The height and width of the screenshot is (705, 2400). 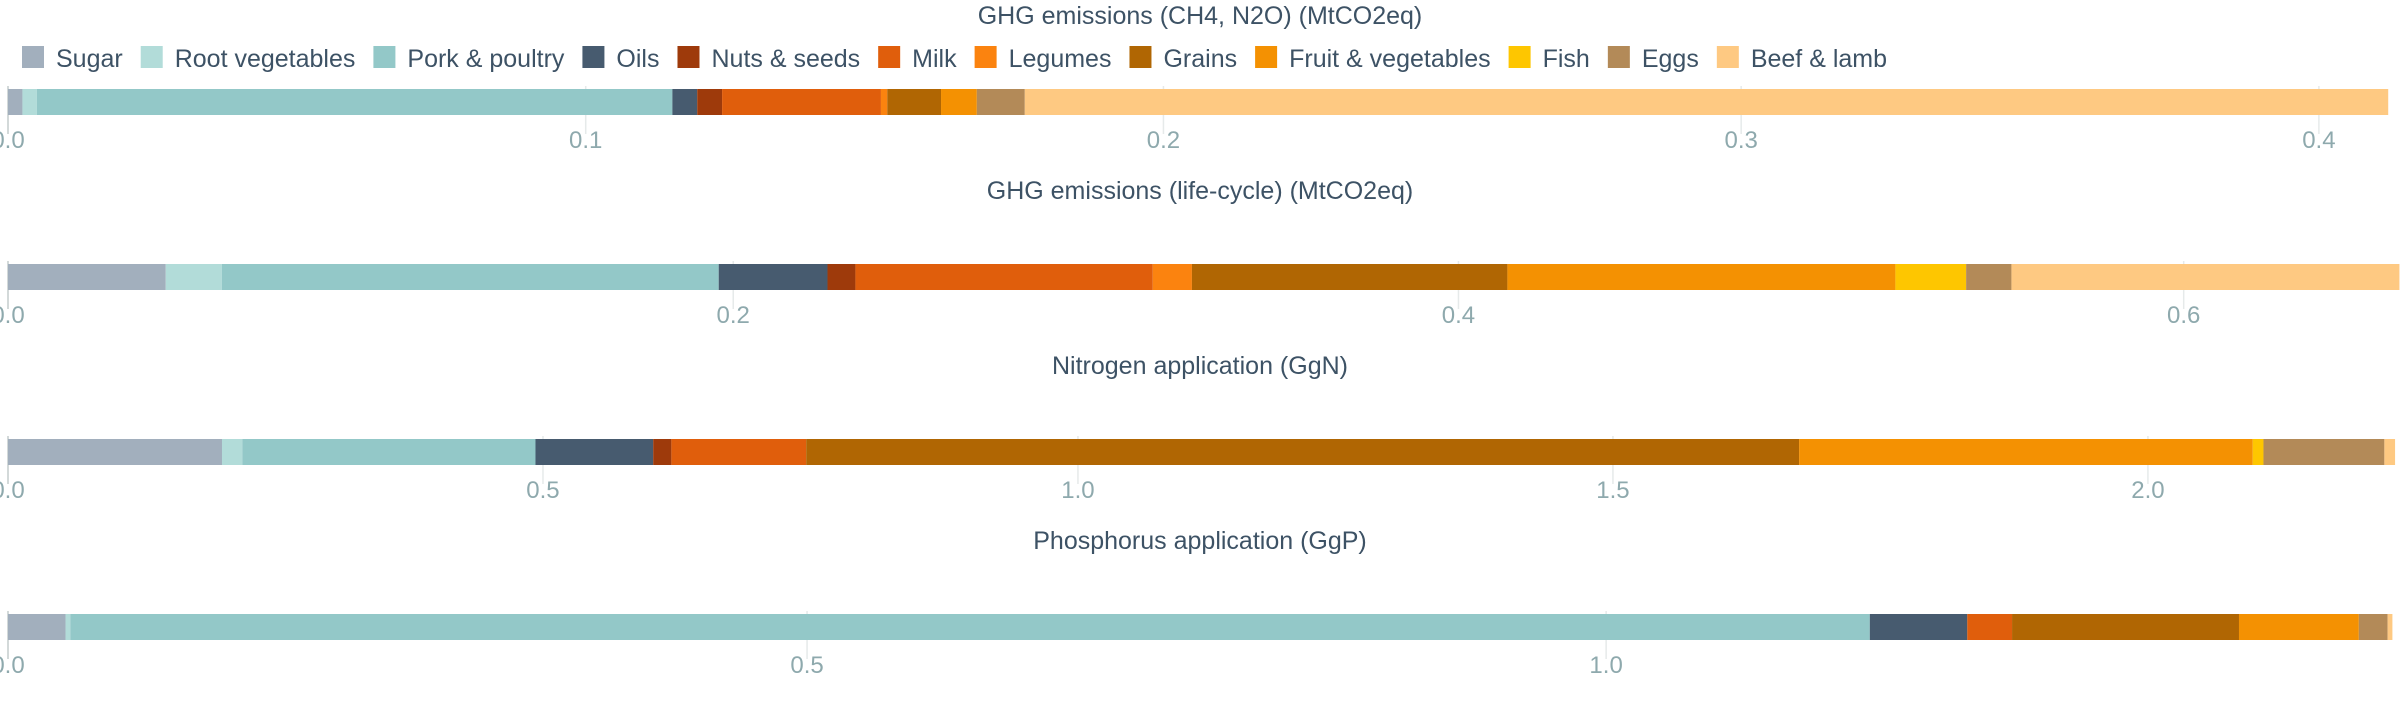 What do you see at coordinates (1458, 315) in the screenshot?
I see `tick-label-1-2: 0.4` at bounding box center [1458, 315].